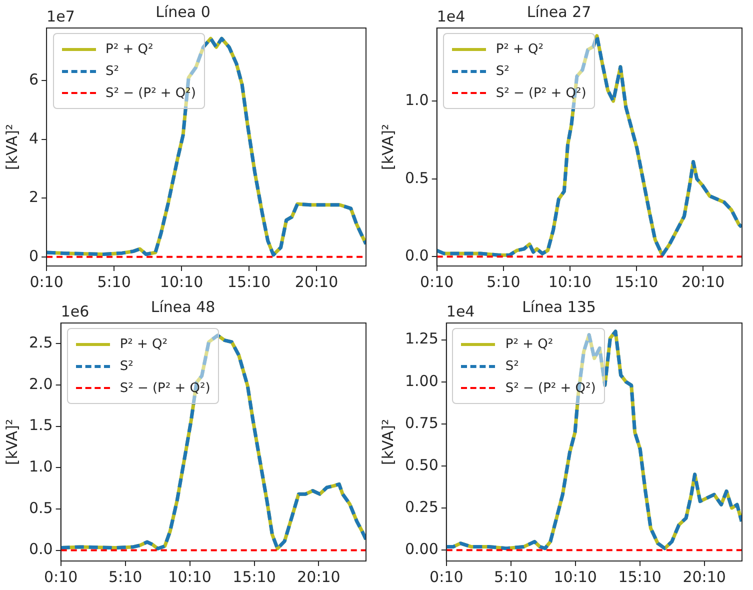 This screenshot has height=590, width=753. I want to click on y-tick-label: 6, so click(33, 79).